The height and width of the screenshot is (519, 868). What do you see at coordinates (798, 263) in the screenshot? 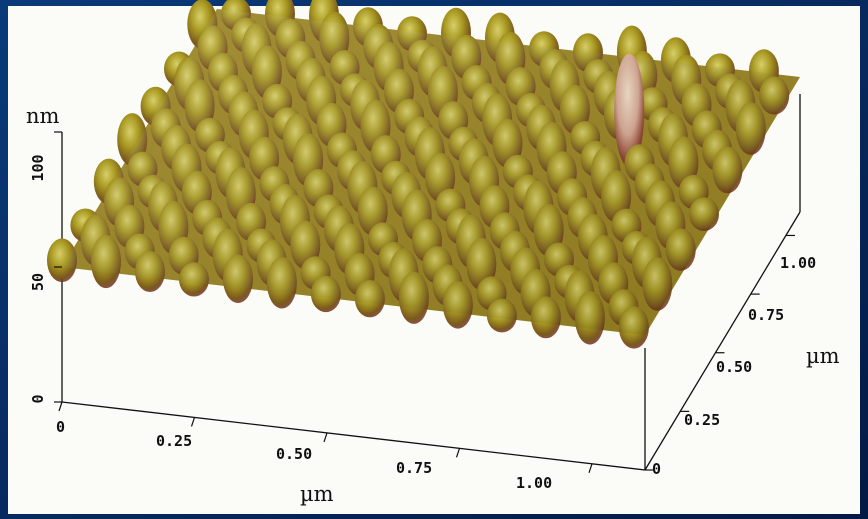
I see `y-tick-label-100: 1.00` at bounding box center [798, 263].